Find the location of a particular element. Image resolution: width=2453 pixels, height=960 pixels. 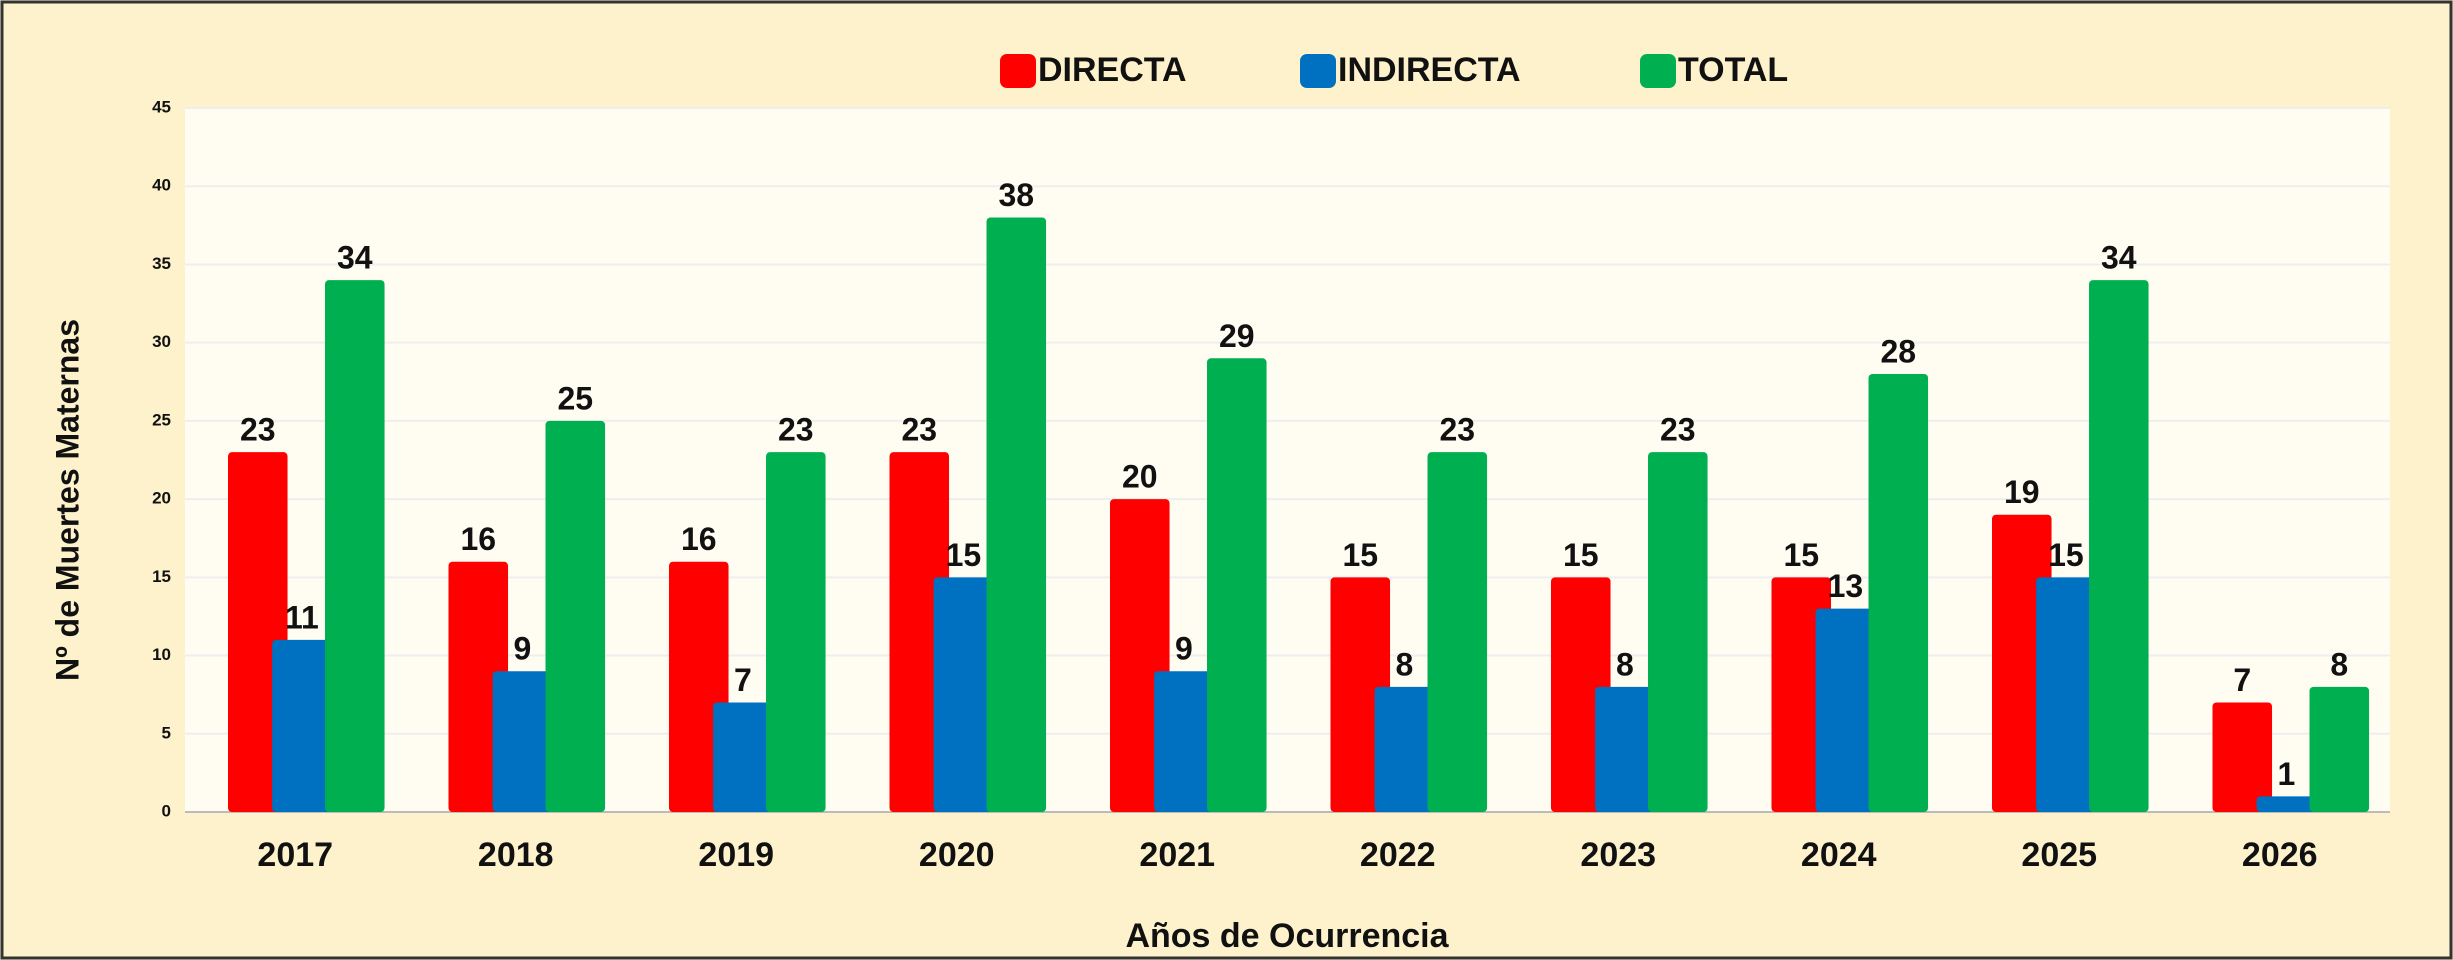

value-label: 38 is located at coordinates (1016, 195).